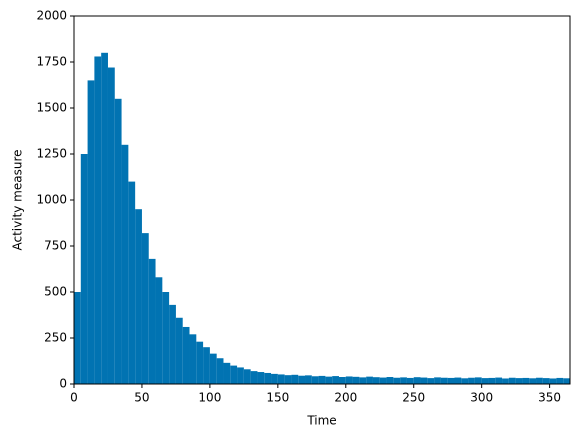 This screenshot has height=438, width=580. Describe the element at coordinates (51, 16) in the screenshot. I see `y-tick-label: 2000` at that location.